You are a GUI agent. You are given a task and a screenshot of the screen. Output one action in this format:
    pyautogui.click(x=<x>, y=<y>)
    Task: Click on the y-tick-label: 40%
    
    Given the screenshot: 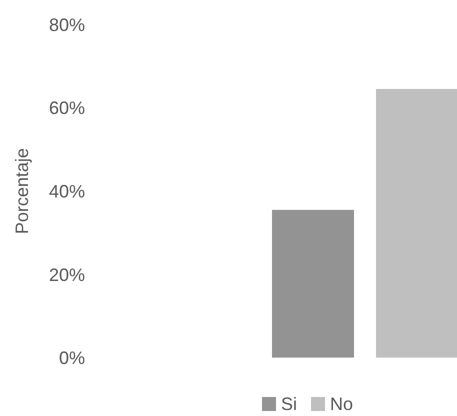 What is the action you would take?
    pyautogui.click(x=66, y=191)
    